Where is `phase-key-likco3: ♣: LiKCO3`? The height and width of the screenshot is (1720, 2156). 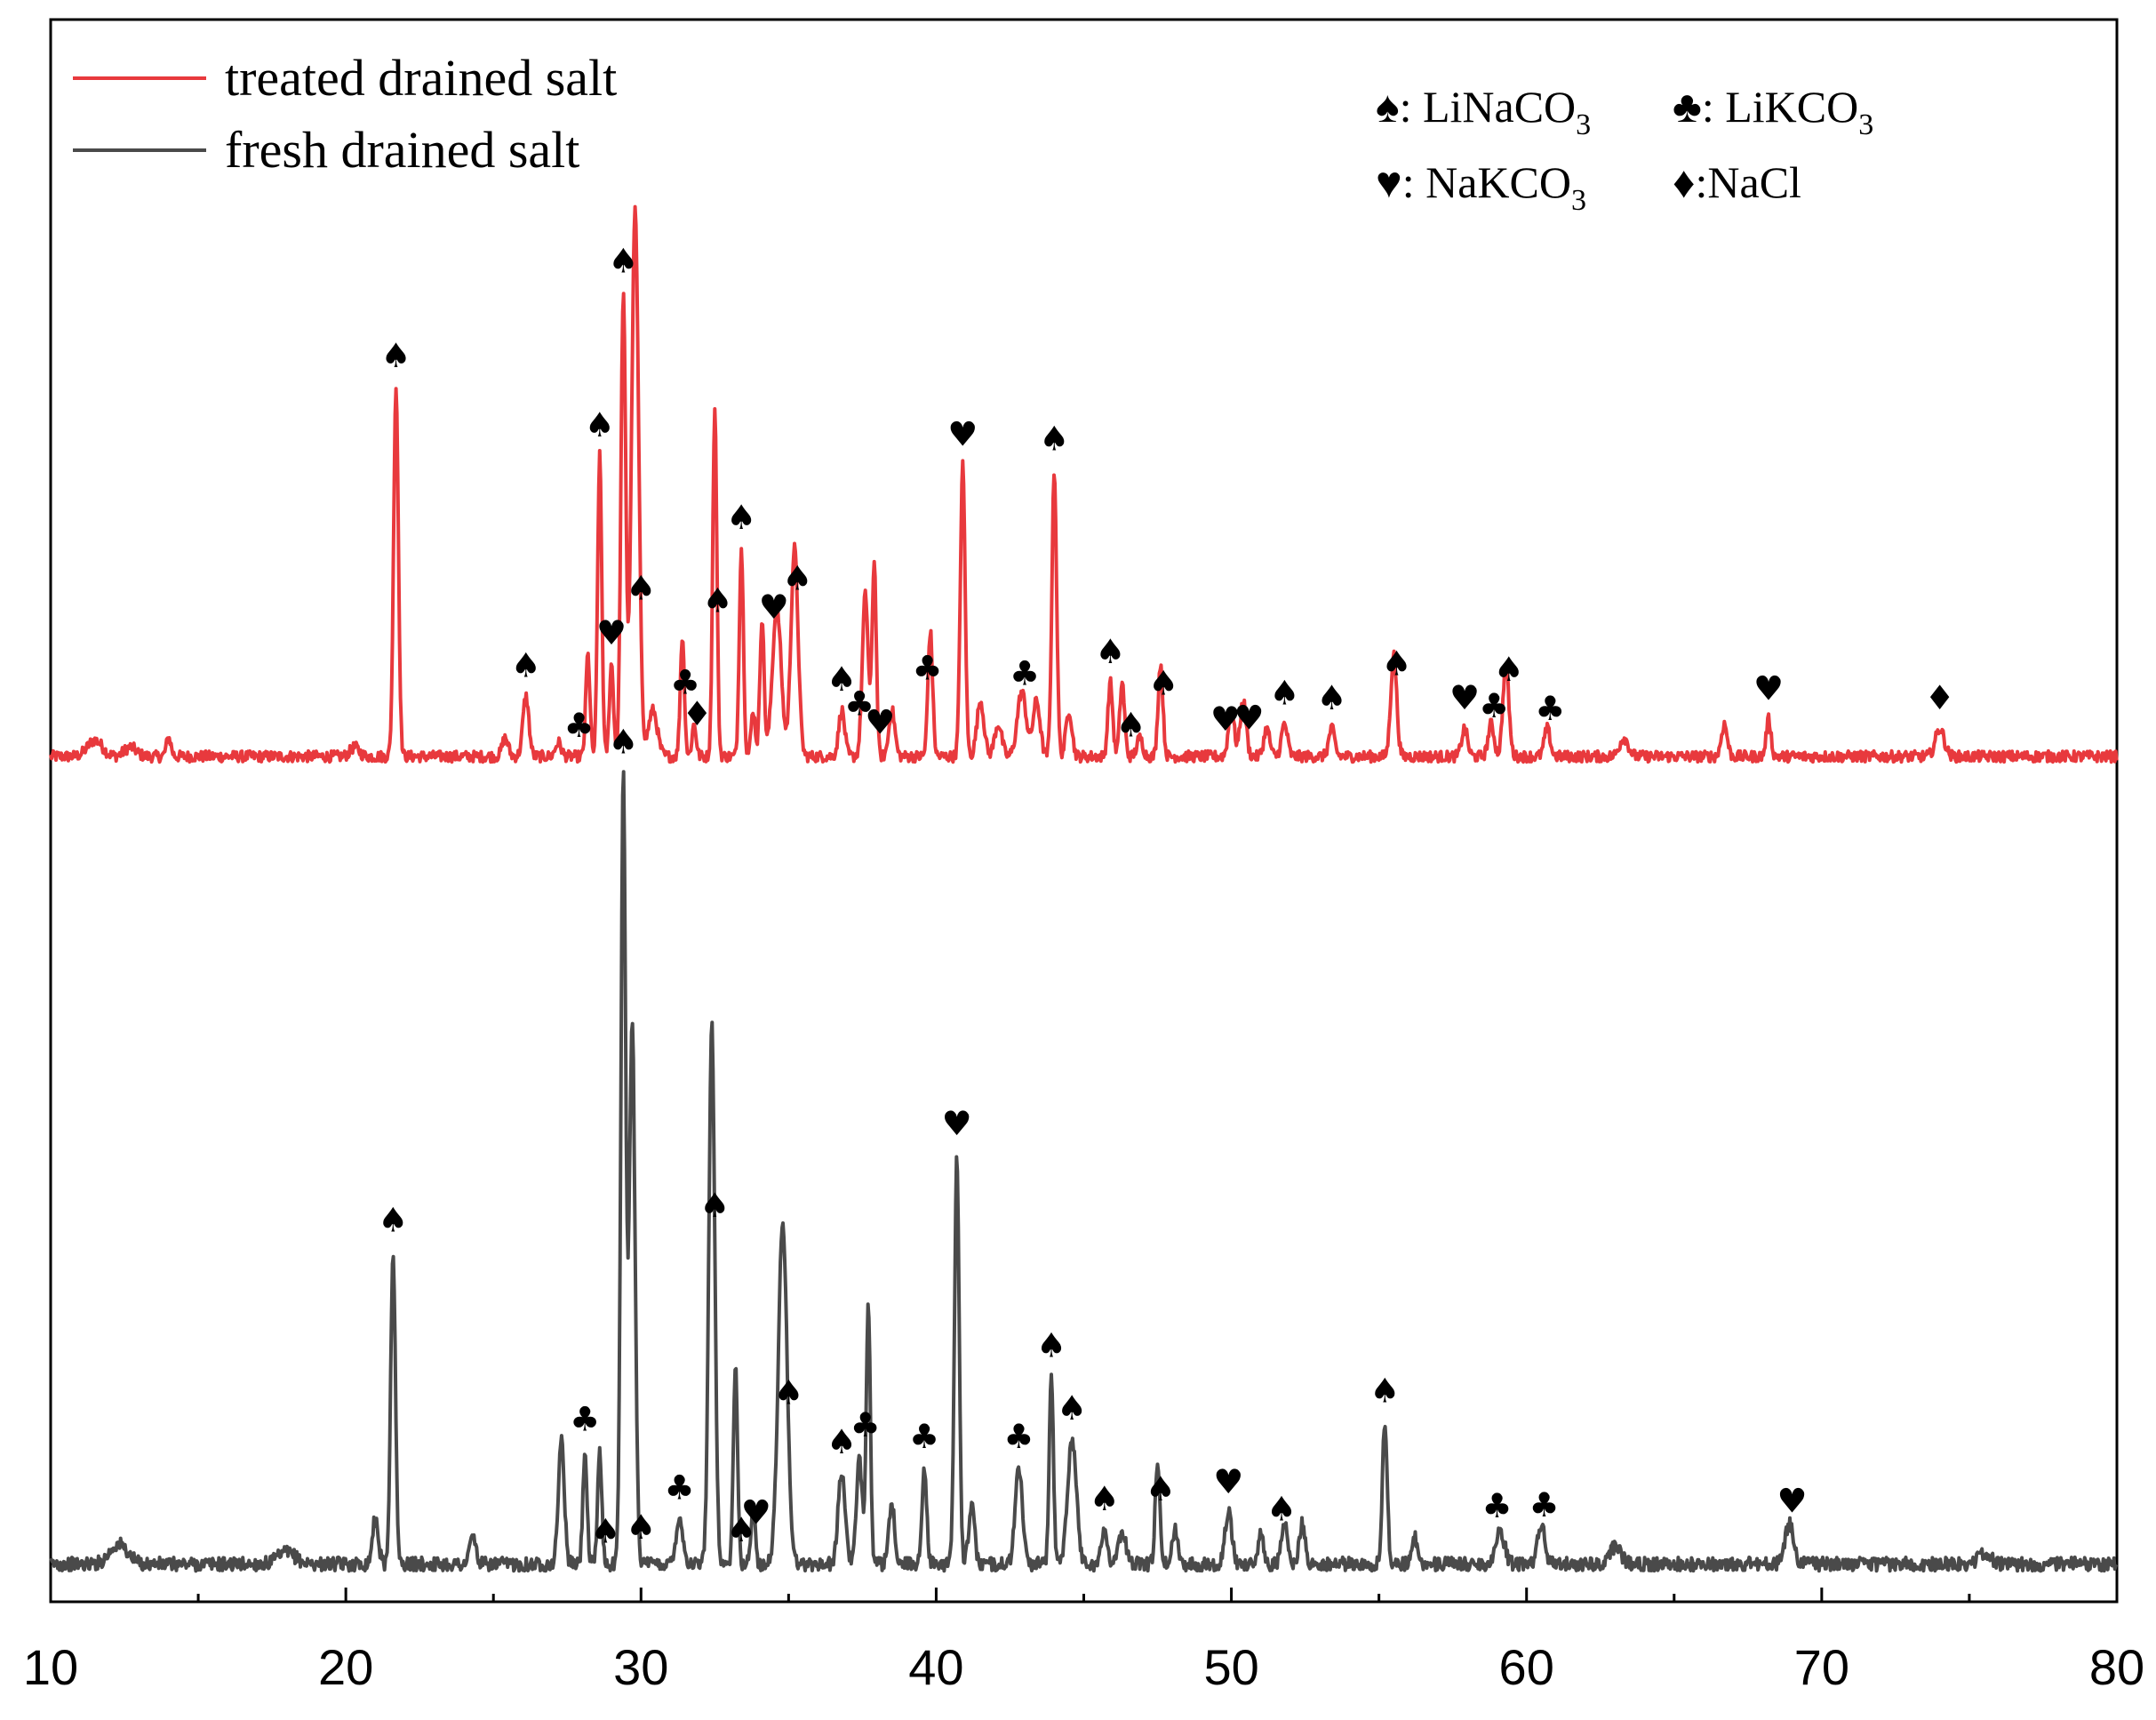
phase-key-likco3: ♣: LiKCO3 is located at coordinates (1773, 111).